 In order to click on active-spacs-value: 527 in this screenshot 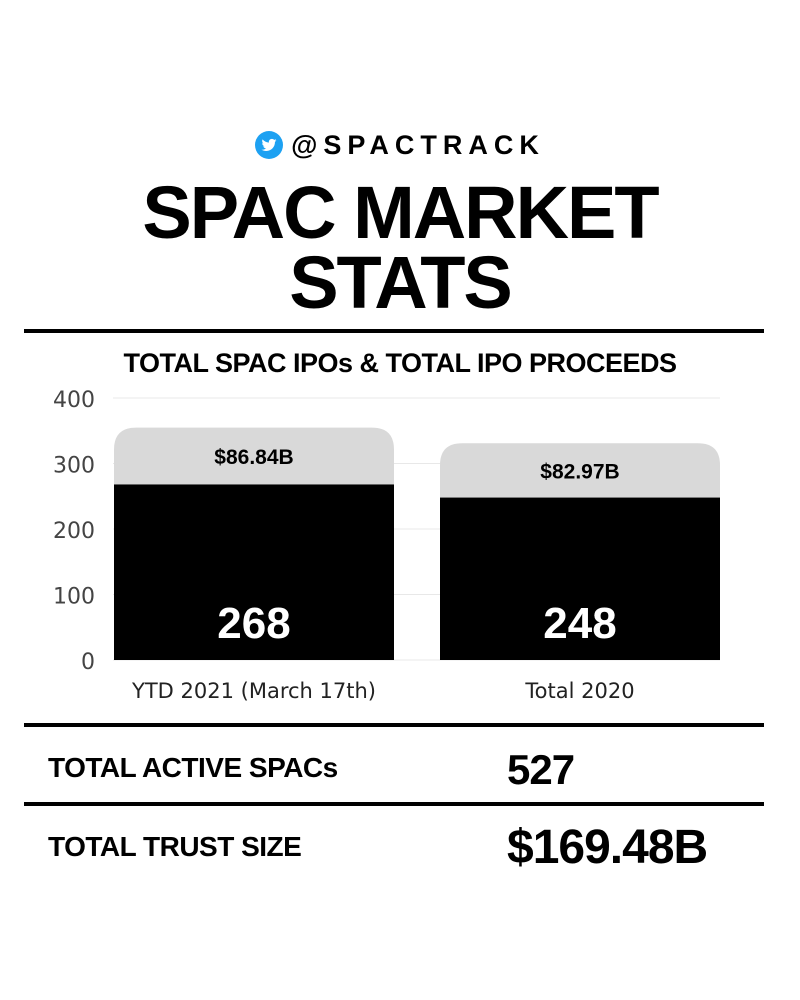, I will do `click(541, 769)`.